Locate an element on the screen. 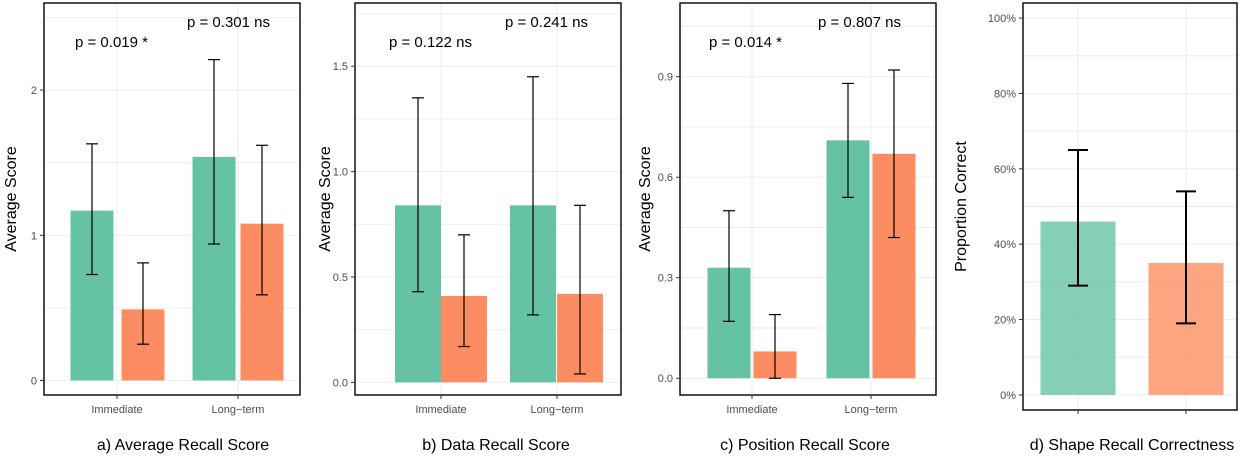  p-value-annotation: p = 0.807 ns is located at coordinates (859, 22).